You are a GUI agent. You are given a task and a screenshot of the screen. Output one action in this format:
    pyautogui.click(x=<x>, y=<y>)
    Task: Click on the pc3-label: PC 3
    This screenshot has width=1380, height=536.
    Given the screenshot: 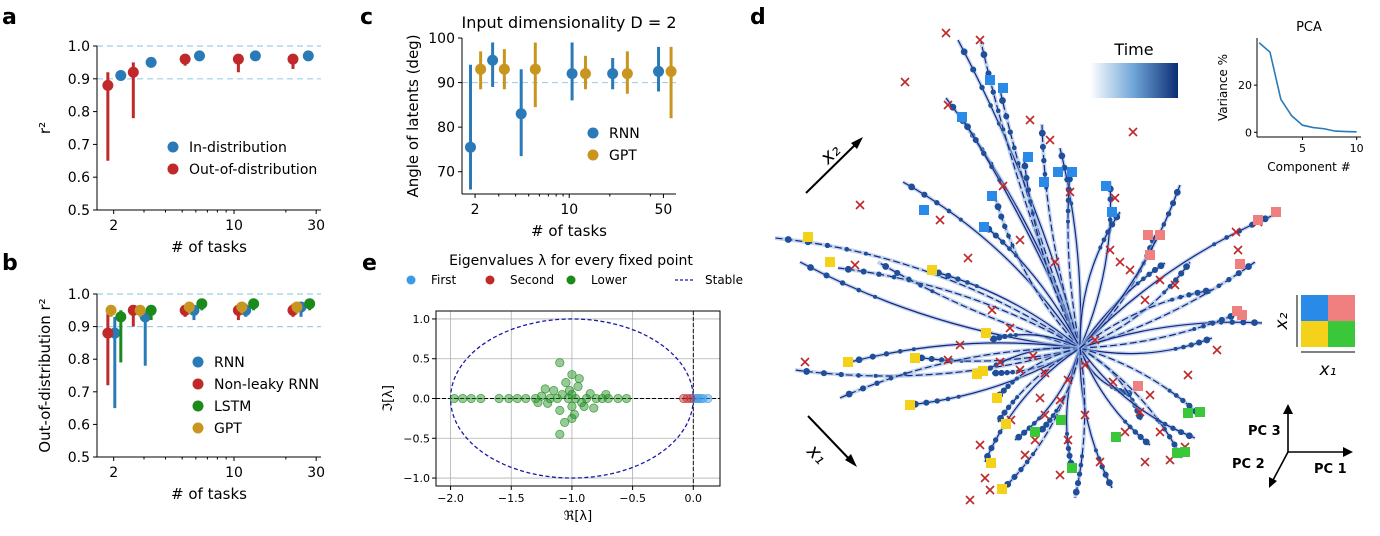 What is the action you would take?
    pyautogui.click(x=1264, y=431)
    